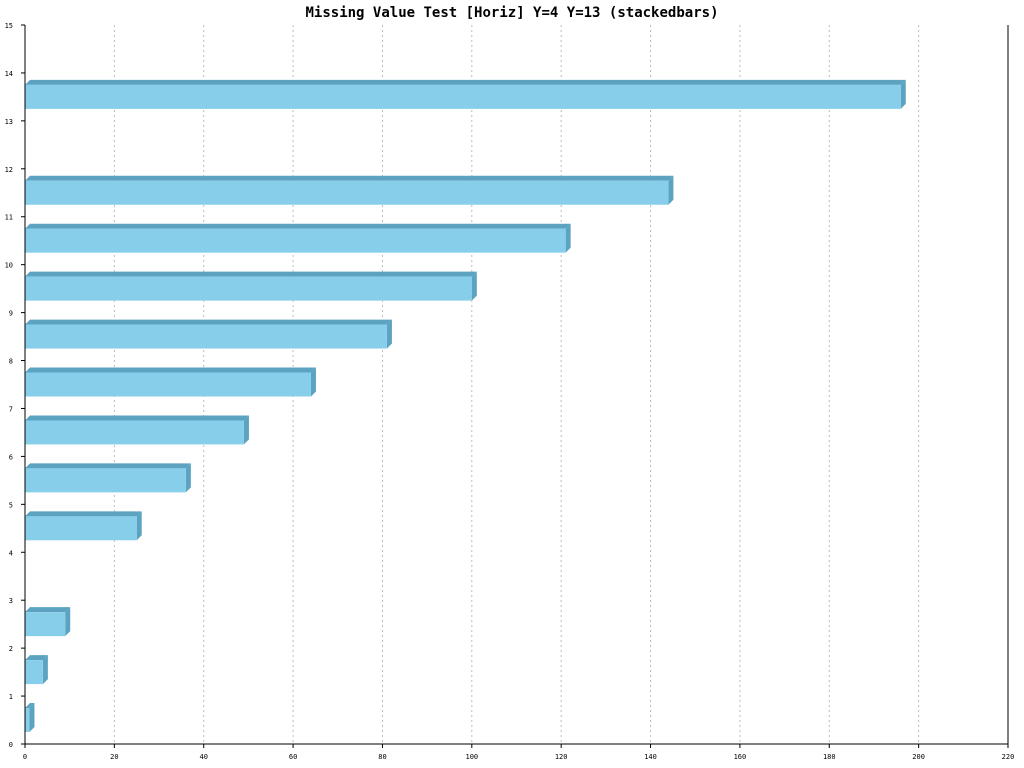 The height and width of the screenshot is (768, 1024). I want to click on y-tick-label: 7, so click(11, 409).